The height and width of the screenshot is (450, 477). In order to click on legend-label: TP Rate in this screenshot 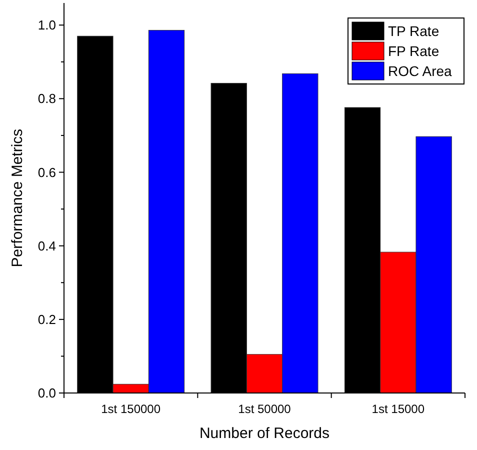, I will do `click(414, 30)`.